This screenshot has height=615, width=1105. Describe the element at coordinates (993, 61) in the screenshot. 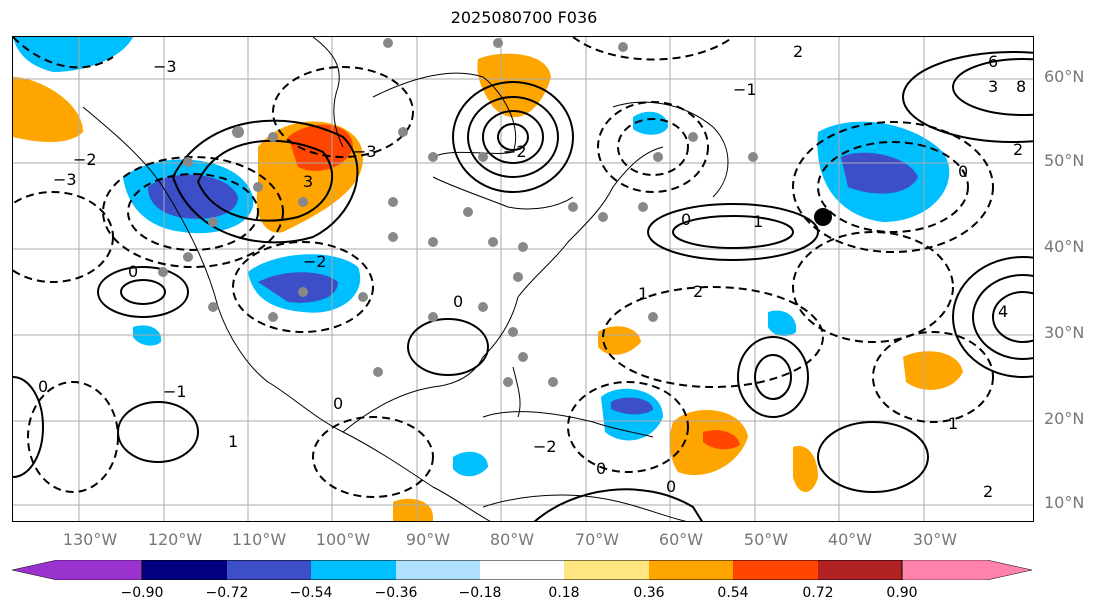

I see `contour-label: 6` at that location.